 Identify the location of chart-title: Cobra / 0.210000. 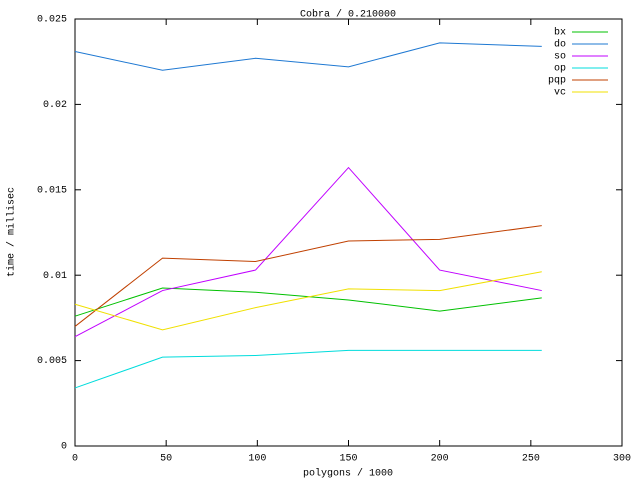
(348, 15).